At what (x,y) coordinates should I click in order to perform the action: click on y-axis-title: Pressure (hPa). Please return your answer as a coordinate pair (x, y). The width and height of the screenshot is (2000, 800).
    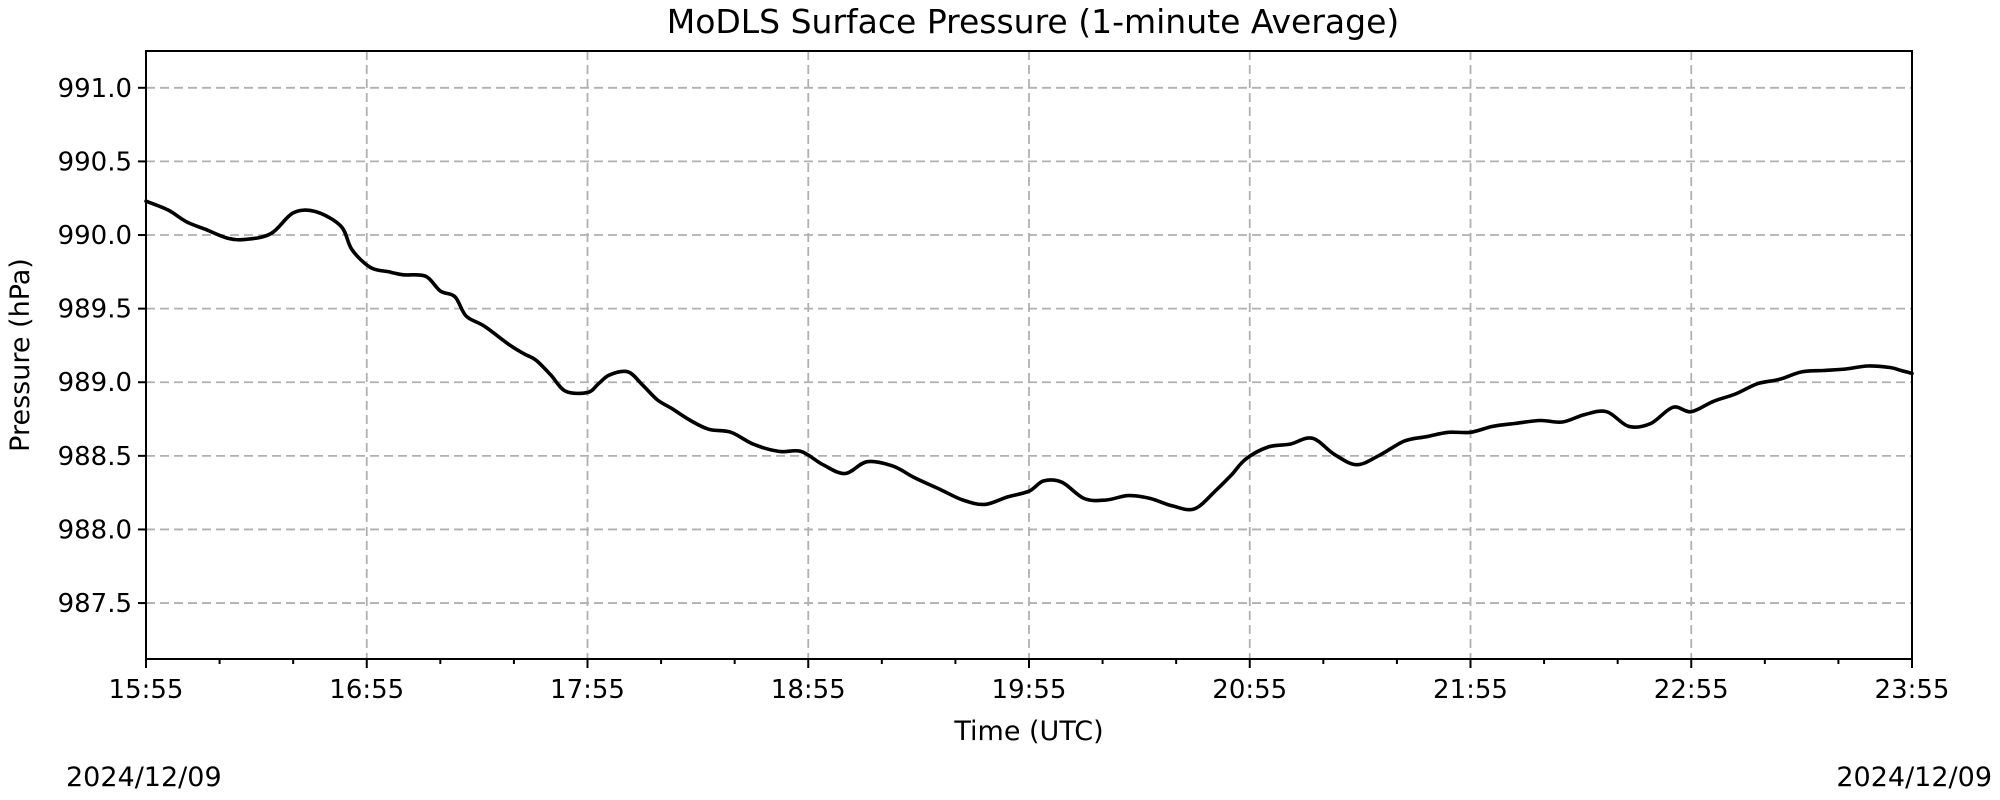
    Looking at the image, I should click on (20, 355).